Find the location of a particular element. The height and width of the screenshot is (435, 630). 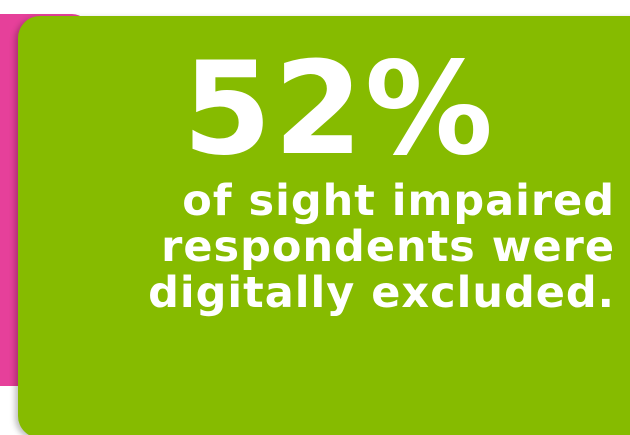

stat-caption-line-3: digitally excluded. is located at coordinates (381, 293).